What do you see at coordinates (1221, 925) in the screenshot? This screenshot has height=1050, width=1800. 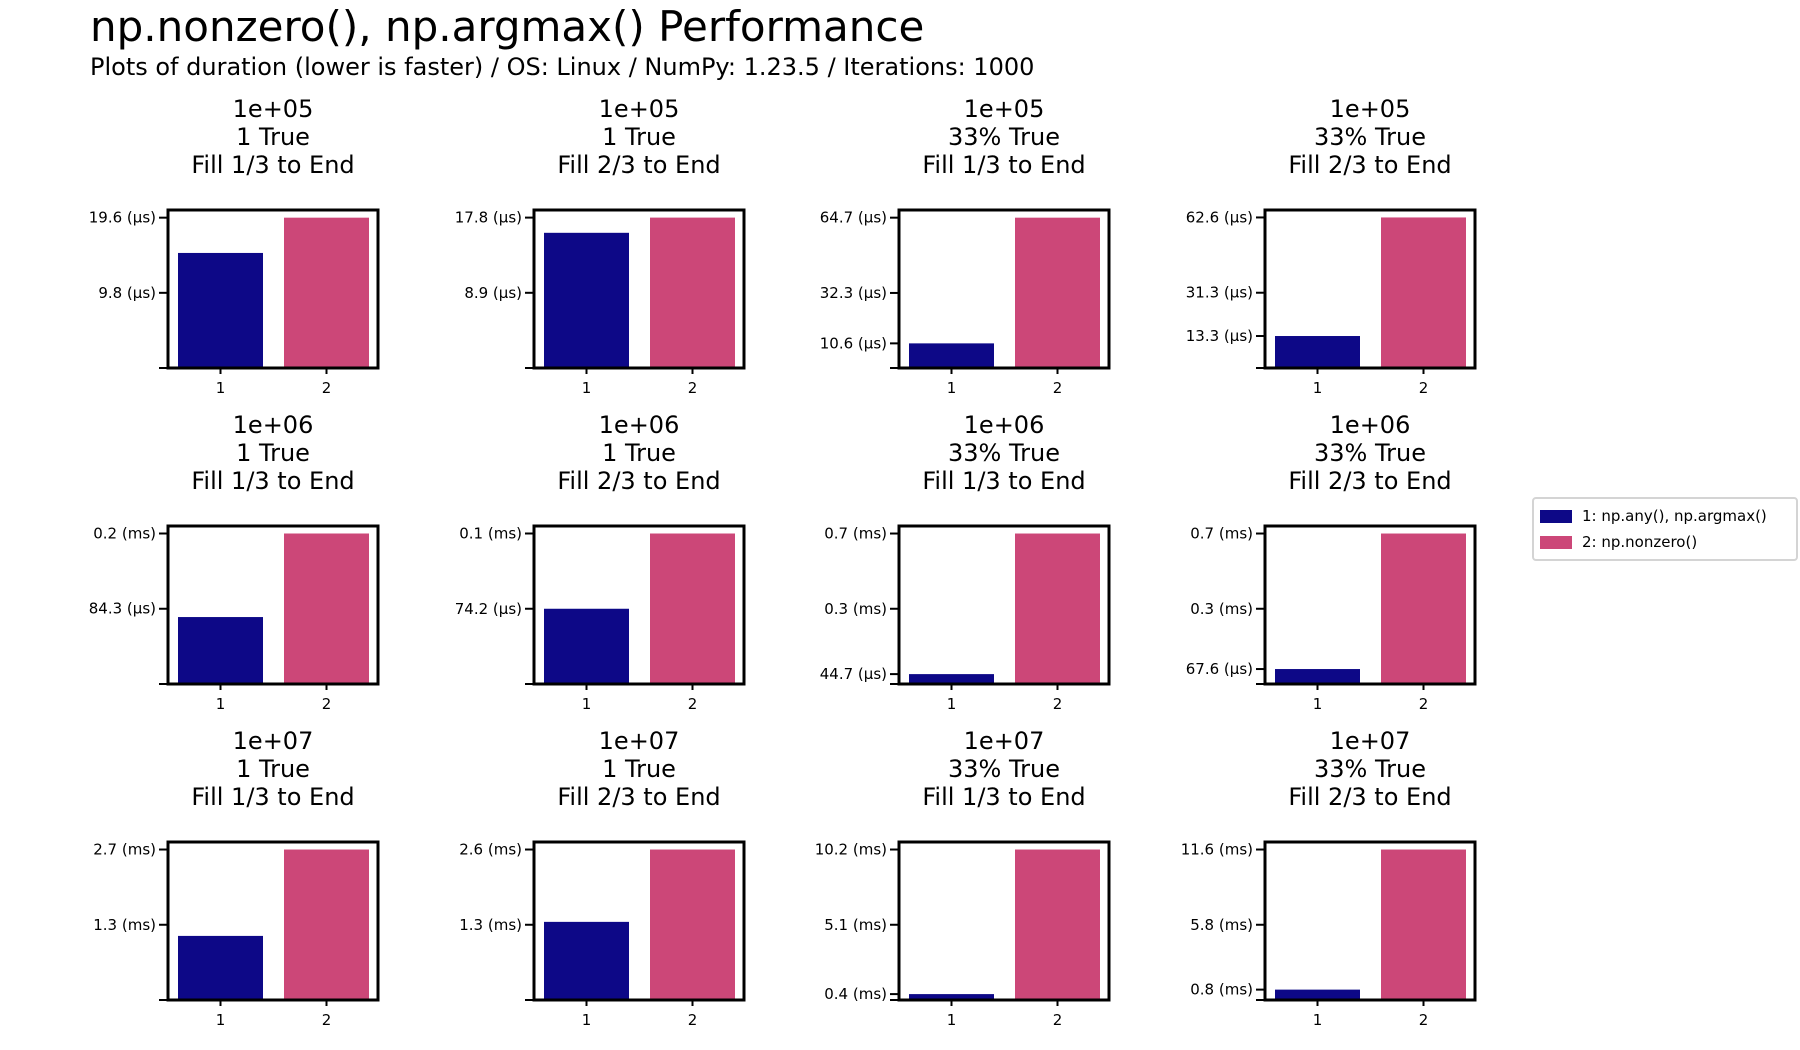 I see `y-tick-label: 5.8 (ms)` at bounding box center [1221, 925].